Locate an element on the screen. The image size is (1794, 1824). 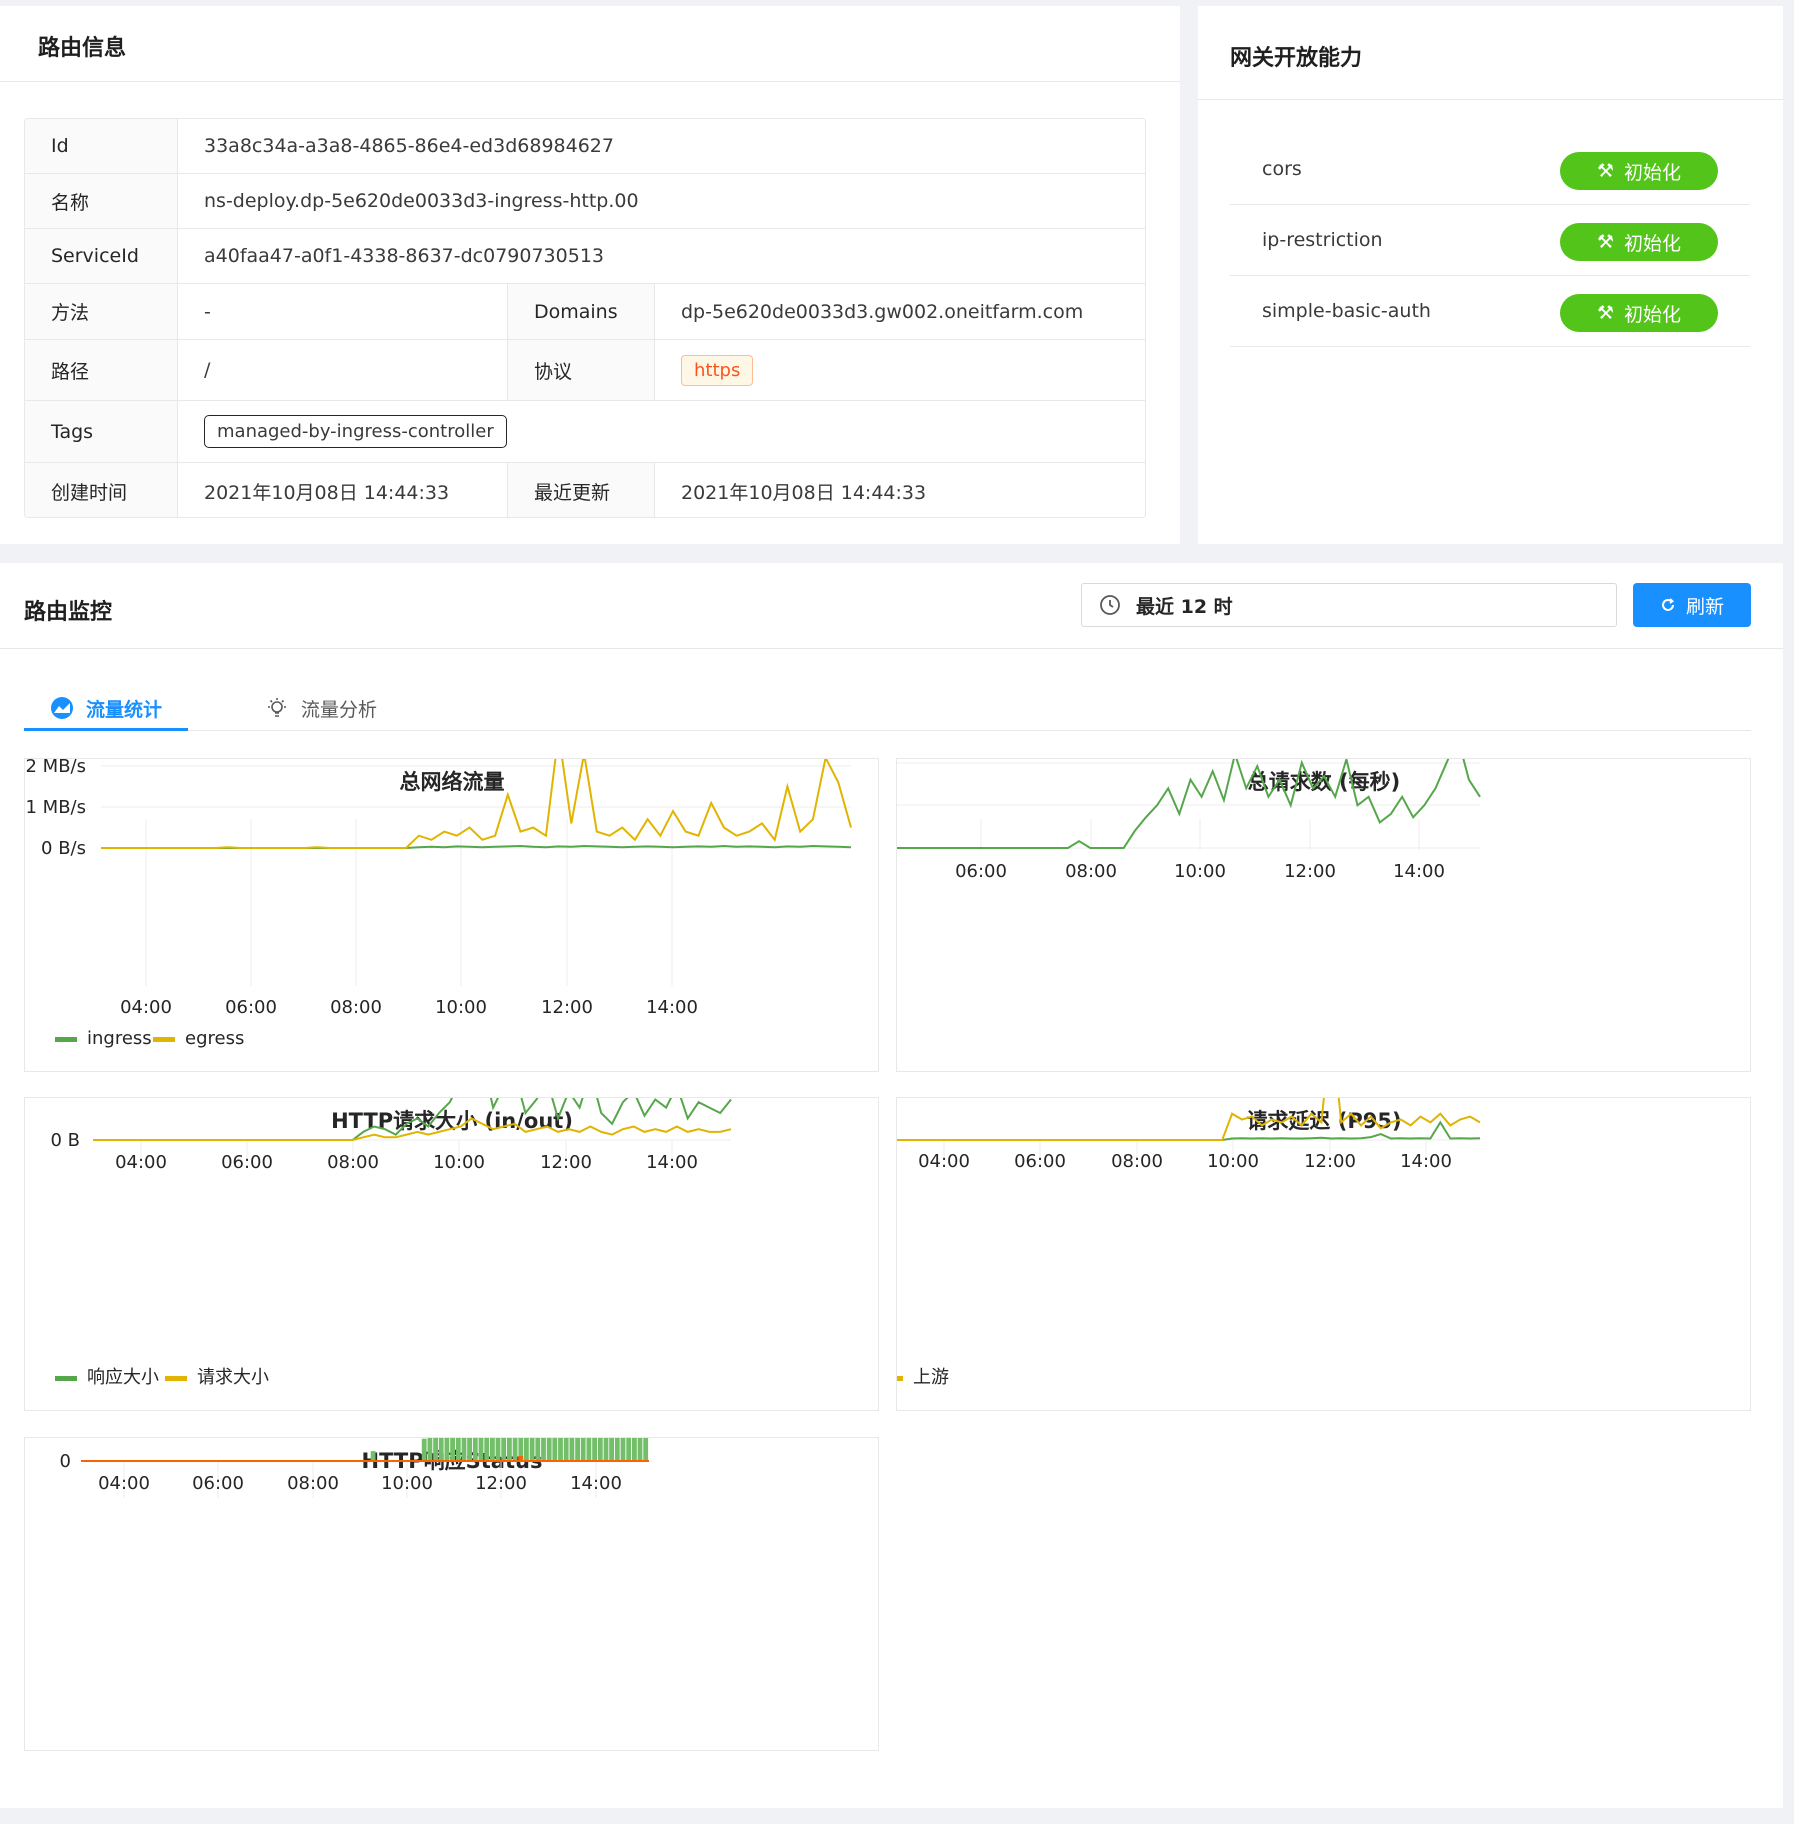
time-range-value: 最近 12 时 is located at coordinates (1184, 606).